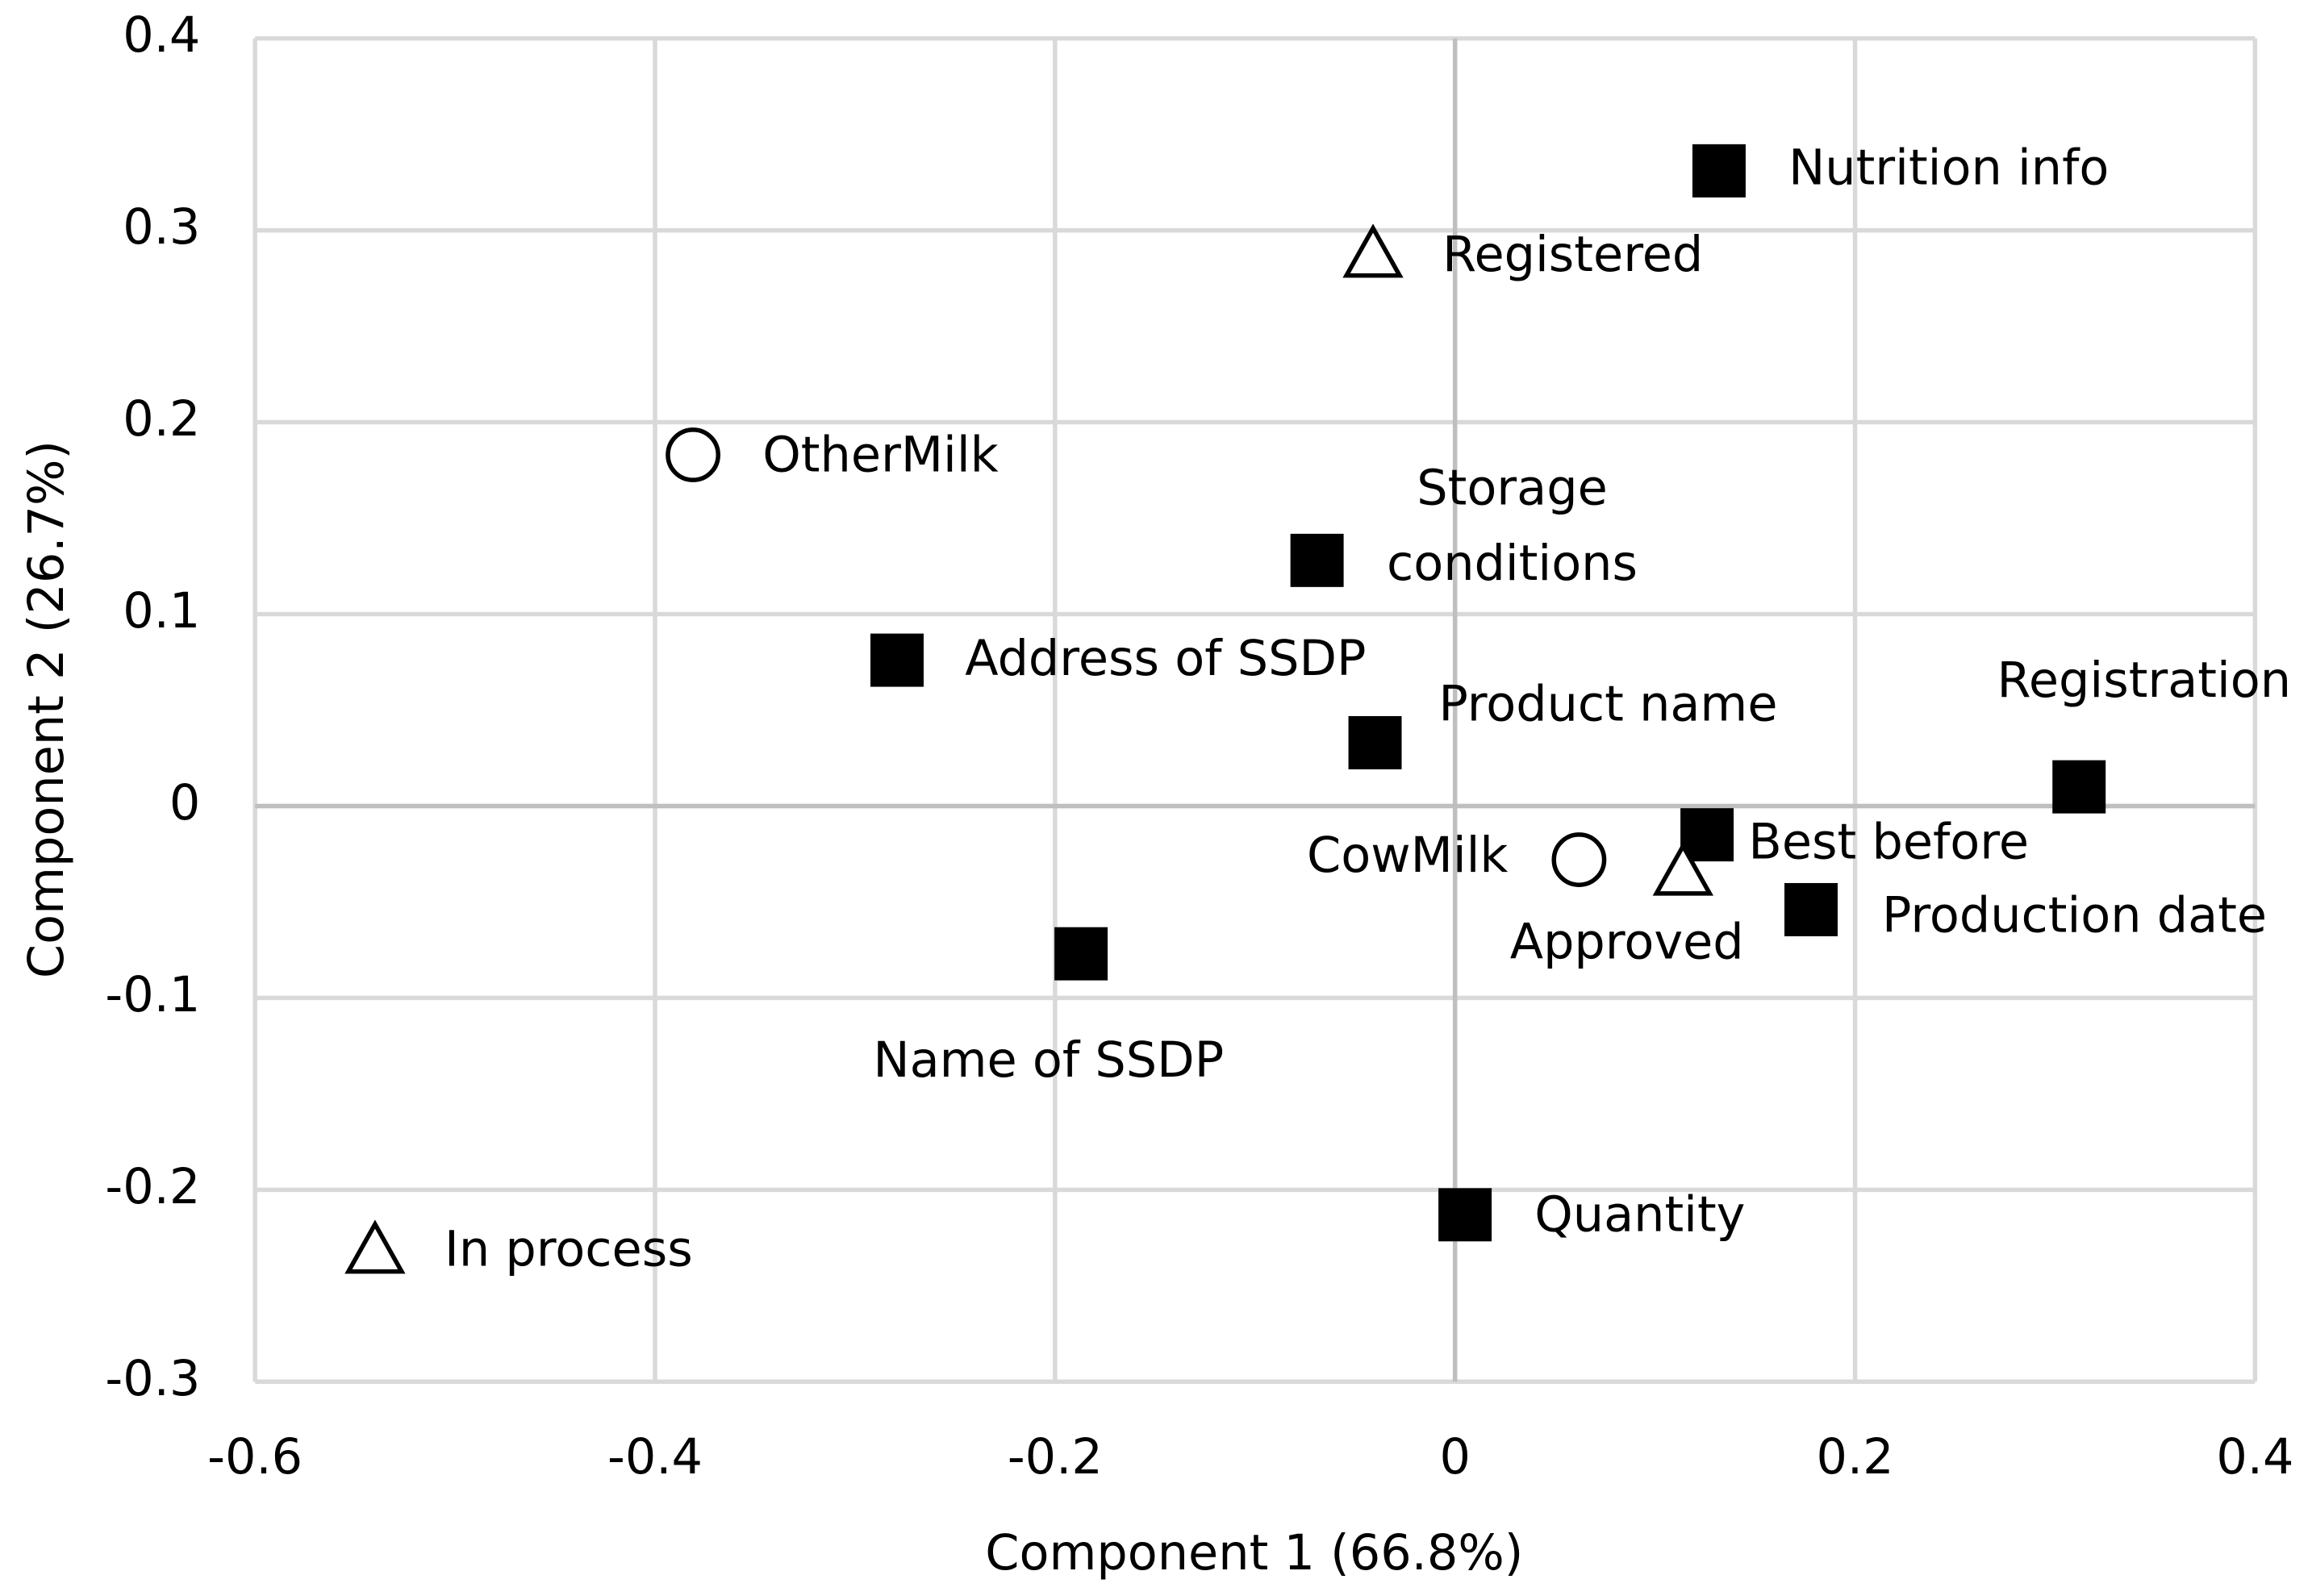  What do you see at coordinates (1607, 705) in the screenshot?
I see `point-label: Product name` at bounding box center [1607, 705].